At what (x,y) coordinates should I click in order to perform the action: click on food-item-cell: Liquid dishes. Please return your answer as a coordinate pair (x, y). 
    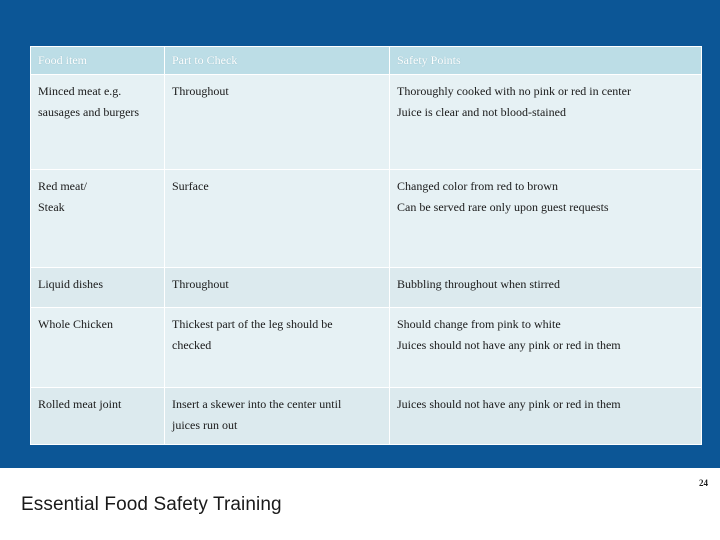
    Looking at the image, I should click on (97, 287).